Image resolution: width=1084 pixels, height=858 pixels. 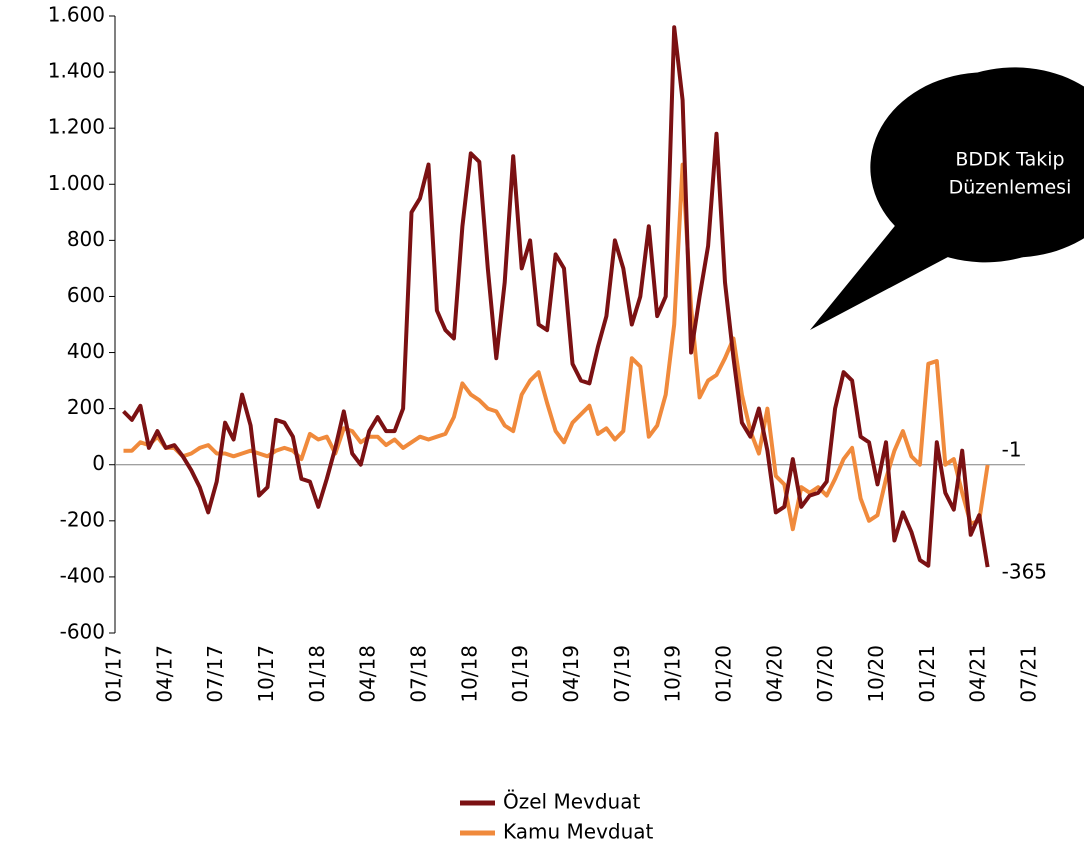 What do you see at coordinates (86, 239) in the screenshot?
I see `y-tick-label: 800` at bounding box center [86, 239].